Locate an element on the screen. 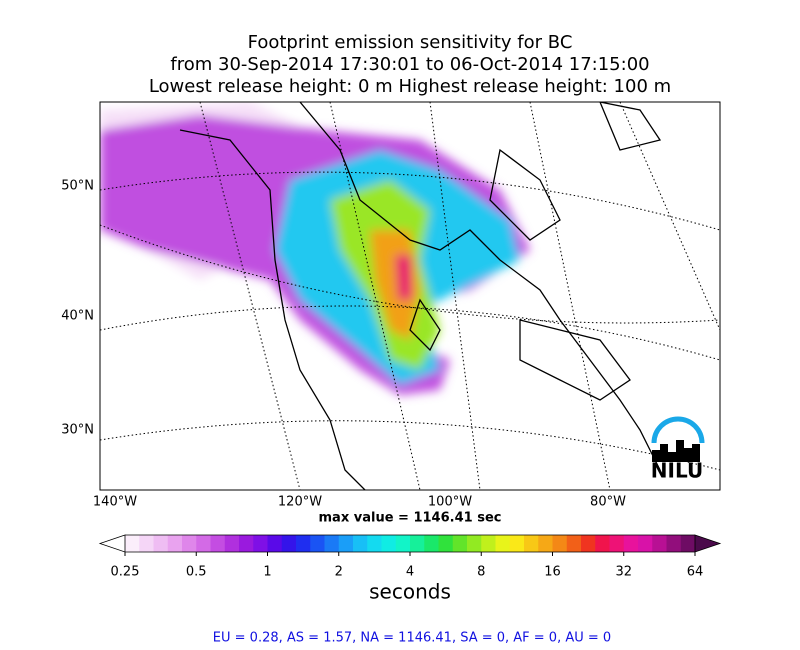  lon-label: 100°W is located at coordinates (450, 502).